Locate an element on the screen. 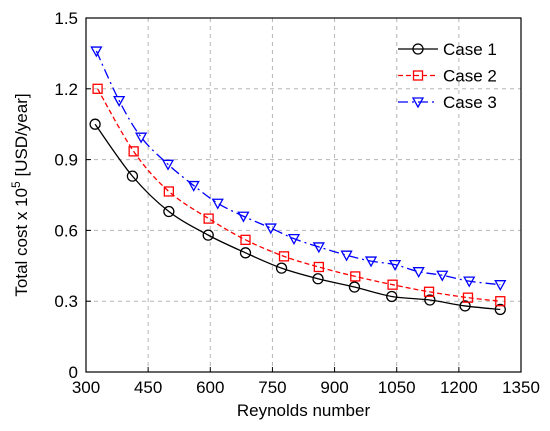 This screenshot has width=550, height=431. x-tick-label: 900 is located at coordinates (334, 387).